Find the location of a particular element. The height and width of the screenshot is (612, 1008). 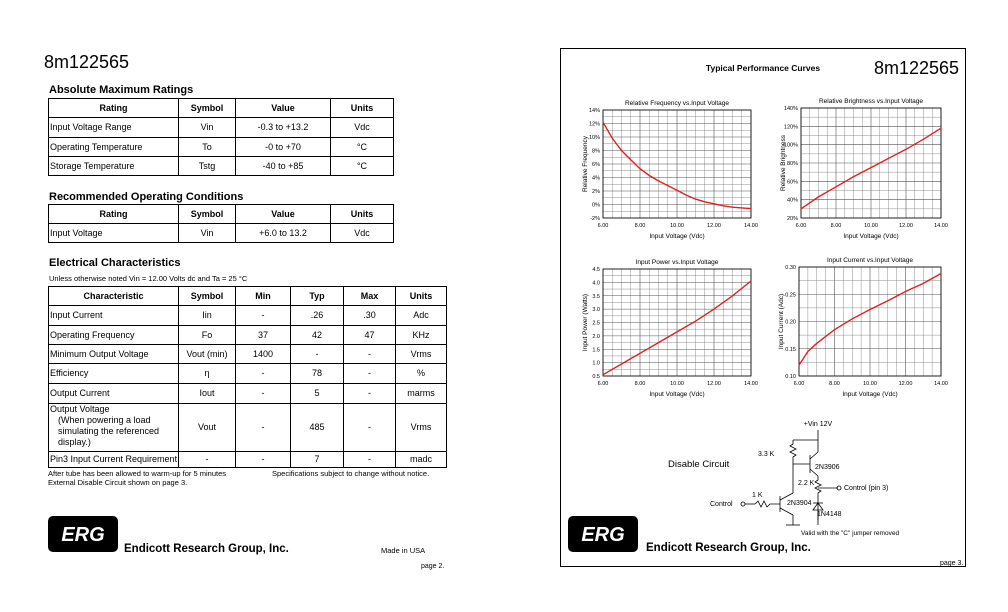

section-title: Electrical Characteristics is located at coordinates (114, 263).